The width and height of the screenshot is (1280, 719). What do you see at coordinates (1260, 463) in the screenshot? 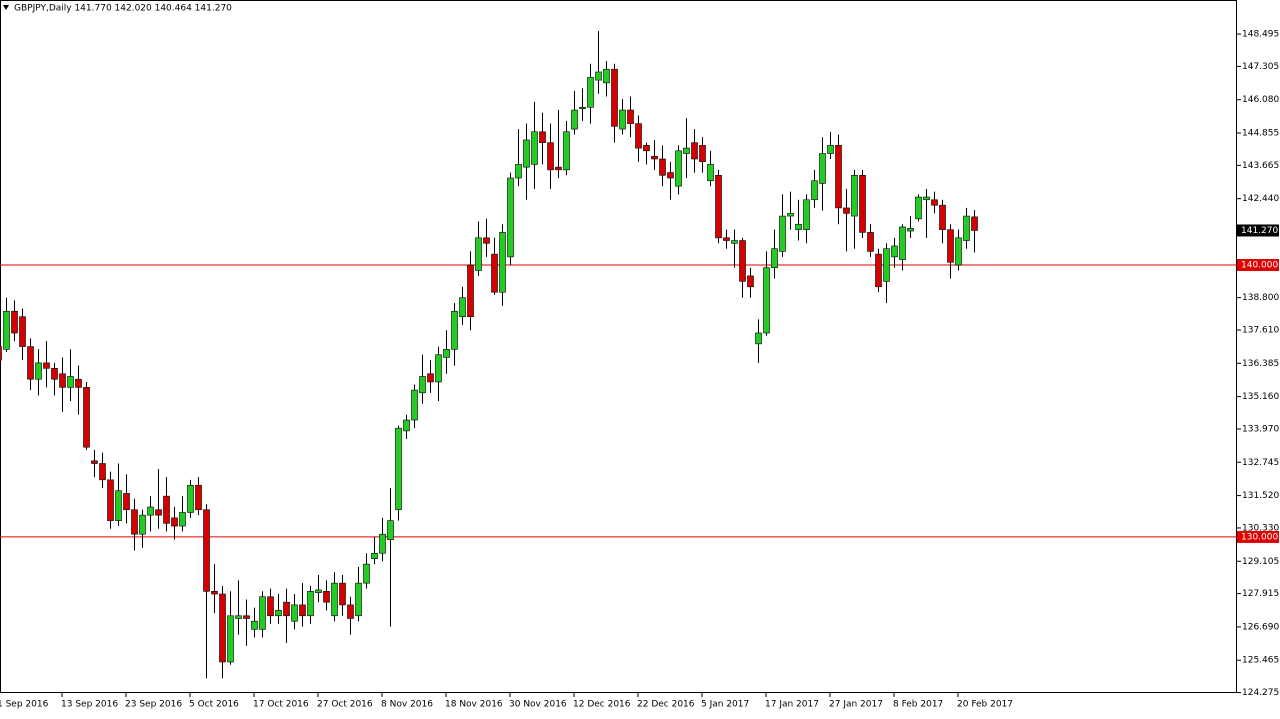
I see `y-tick-label: 132.745` at bounding box center [1260, 463].